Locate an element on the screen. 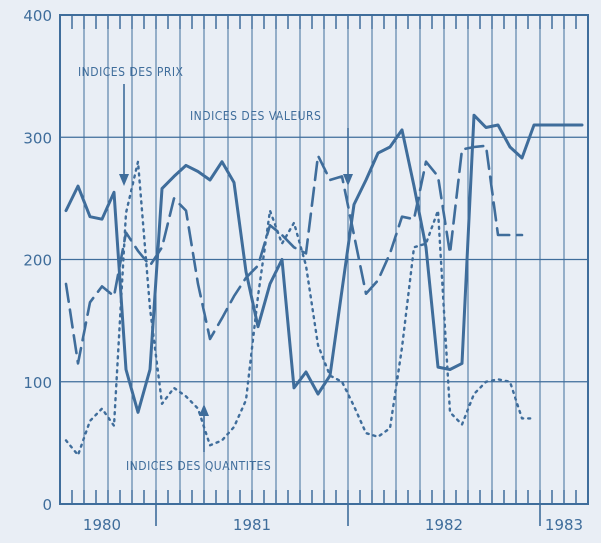 The image size is (601, 543). x-axis: 1980 1981 1982 1983 is located at coordinates (333, 519).